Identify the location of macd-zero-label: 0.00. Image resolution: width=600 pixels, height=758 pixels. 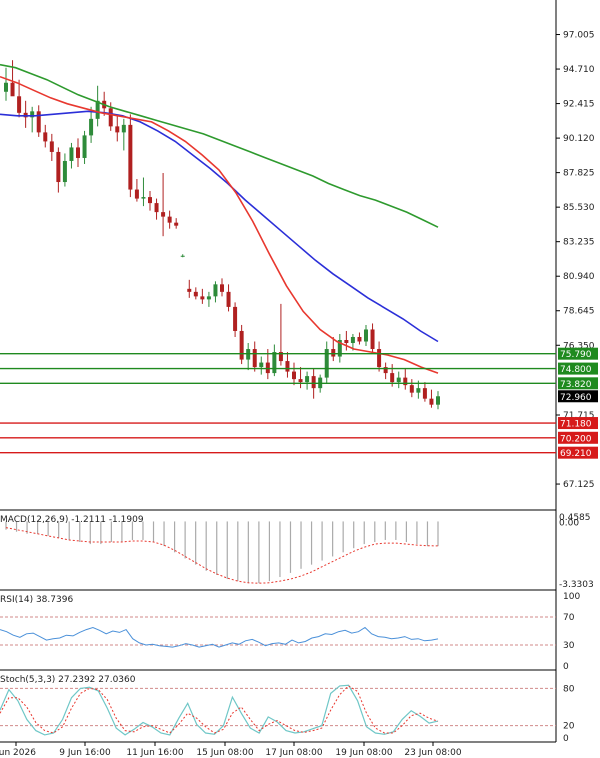
(569, 523).